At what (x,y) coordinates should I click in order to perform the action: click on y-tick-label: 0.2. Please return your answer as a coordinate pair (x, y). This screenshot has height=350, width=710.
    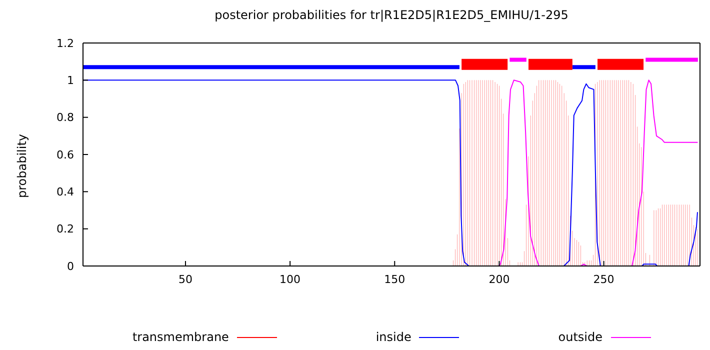
    Looking at the image, I should click on (65, 229).